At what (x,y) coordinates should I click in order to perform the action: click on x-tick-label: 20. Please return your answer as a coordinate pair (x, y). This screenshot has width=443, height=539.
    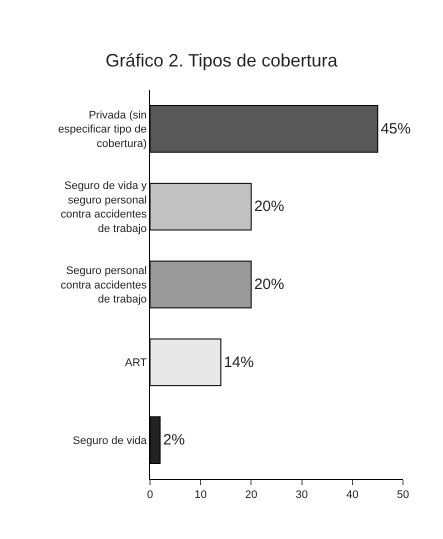
    Looking at the image, I should click on (251, 495).